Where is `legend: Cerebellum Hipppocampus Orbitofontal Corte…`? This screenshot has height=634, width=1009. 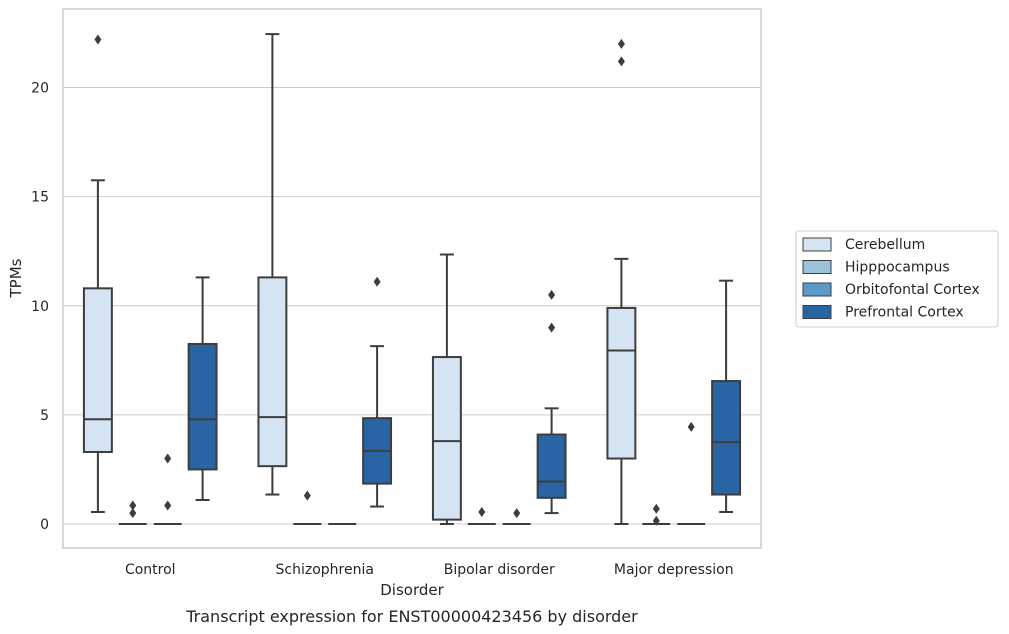 legend: Cerebellum Hipppocampus Orbitofontal Corte… is located at coordinates (897, 279).